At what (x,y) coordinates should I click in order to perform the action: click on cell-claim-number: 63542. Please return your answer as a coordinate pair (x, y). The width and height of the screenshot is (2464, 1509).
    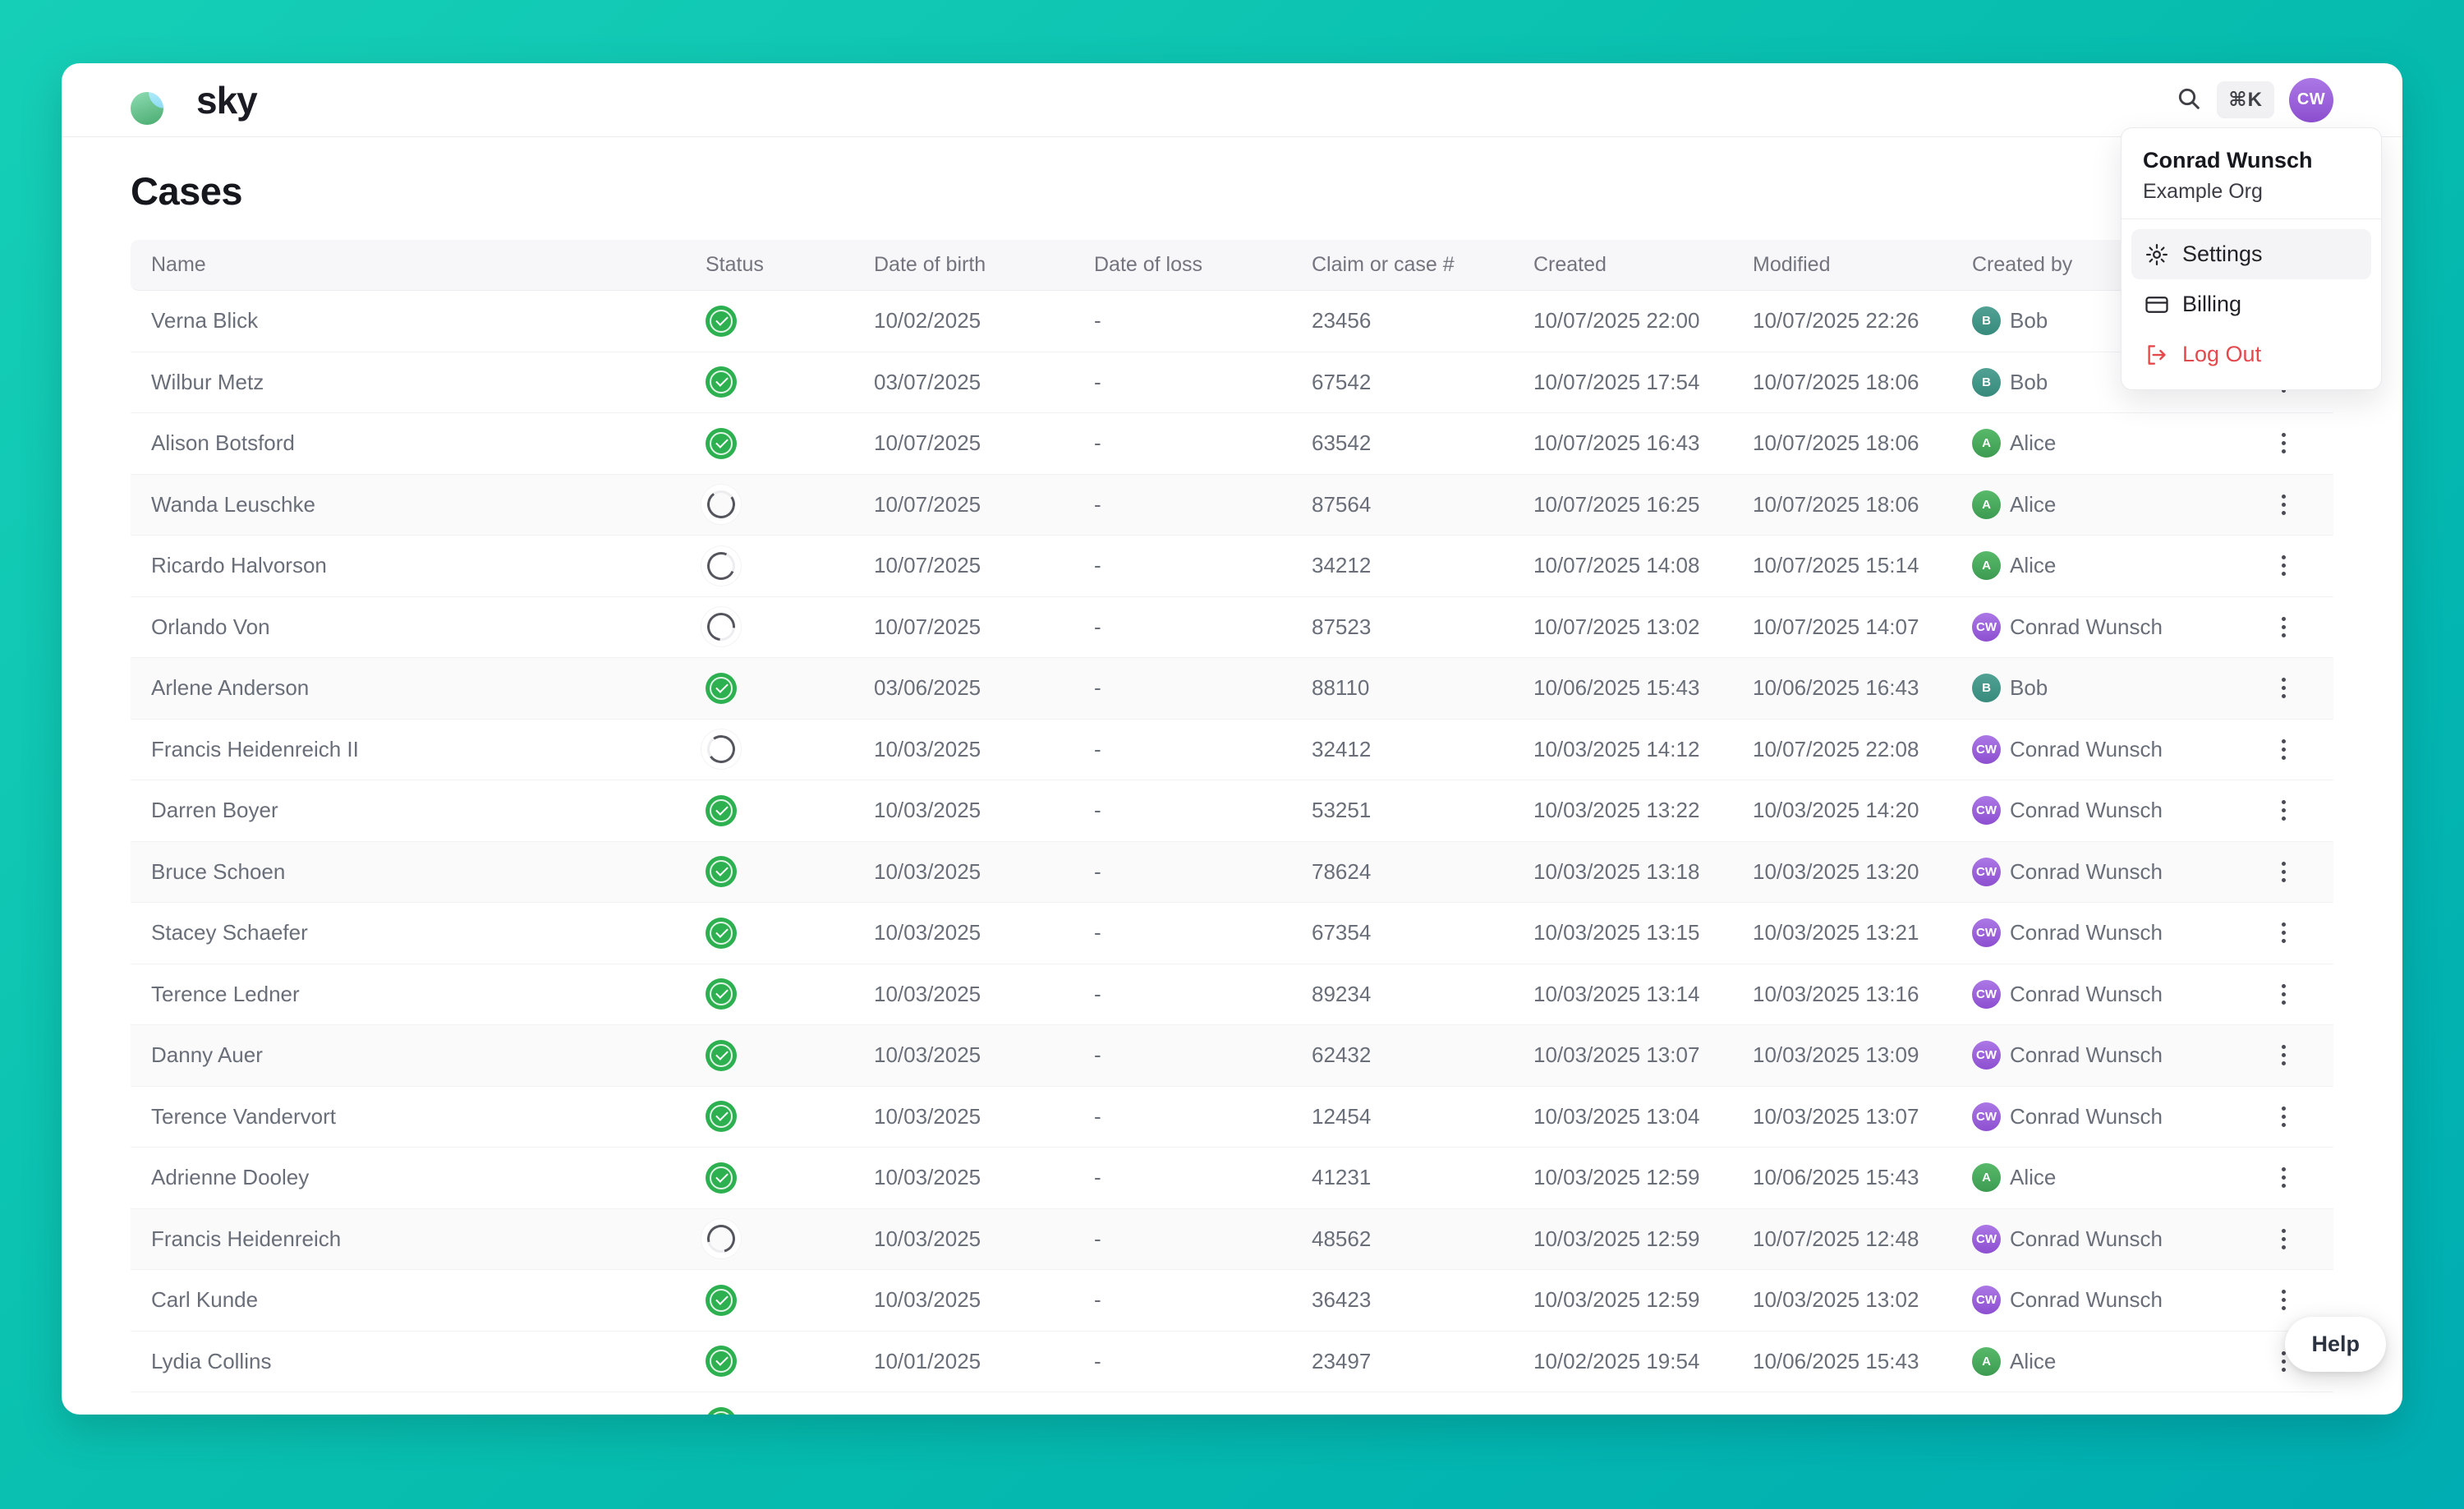
    Looking at the image, I should click on (1342, 443).